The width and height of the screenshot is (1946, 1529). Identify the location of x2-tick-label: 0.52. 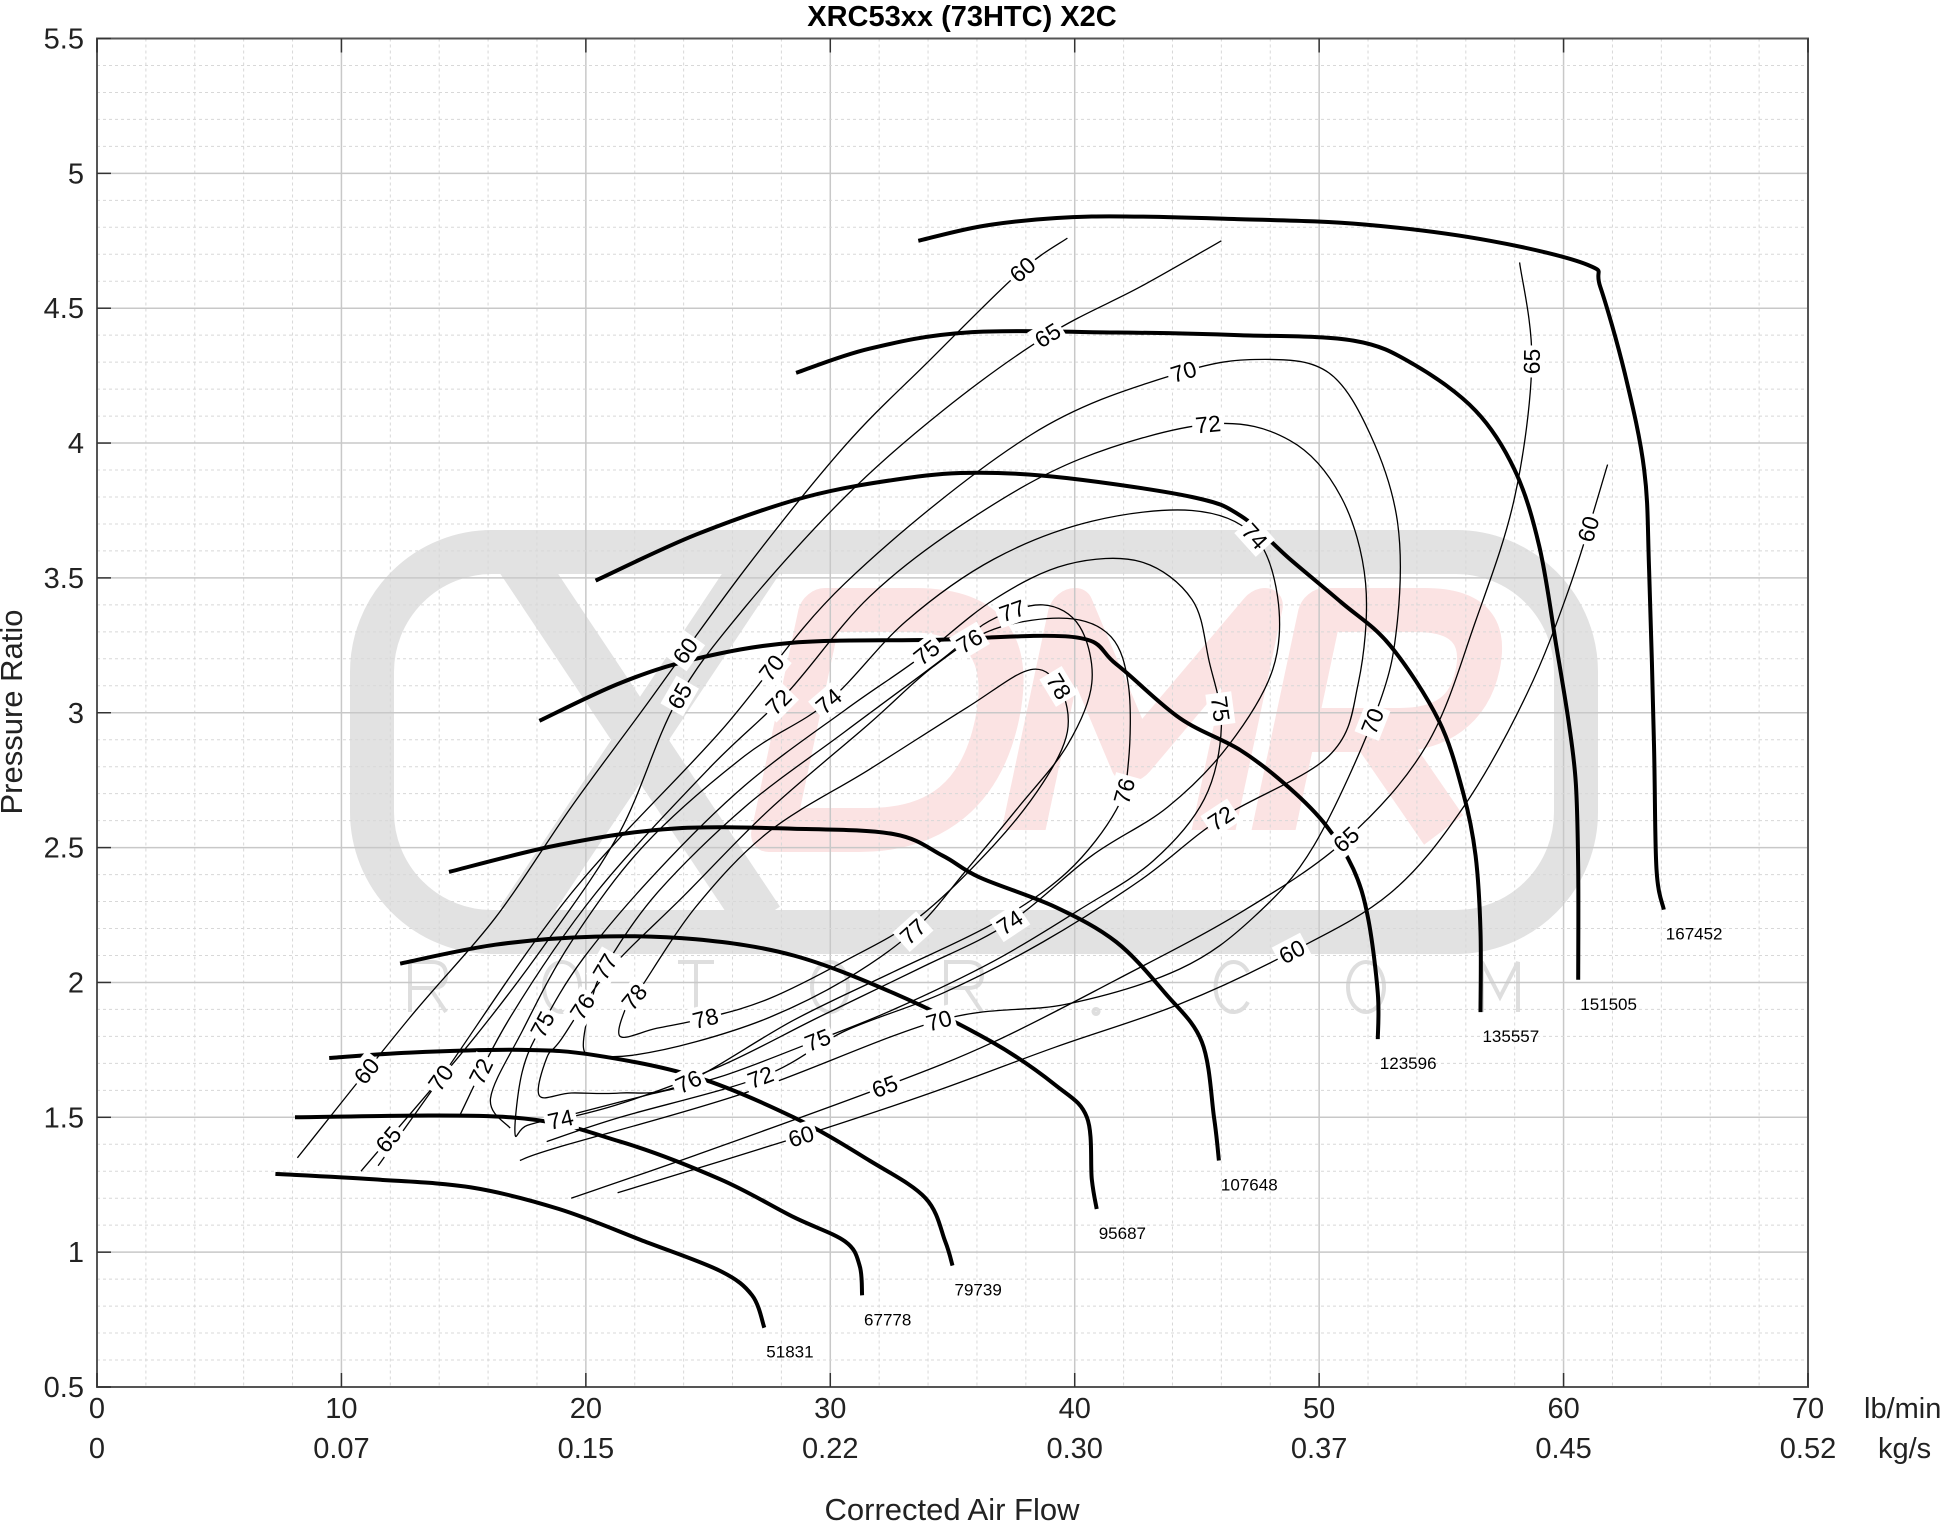
(1808, 1449).